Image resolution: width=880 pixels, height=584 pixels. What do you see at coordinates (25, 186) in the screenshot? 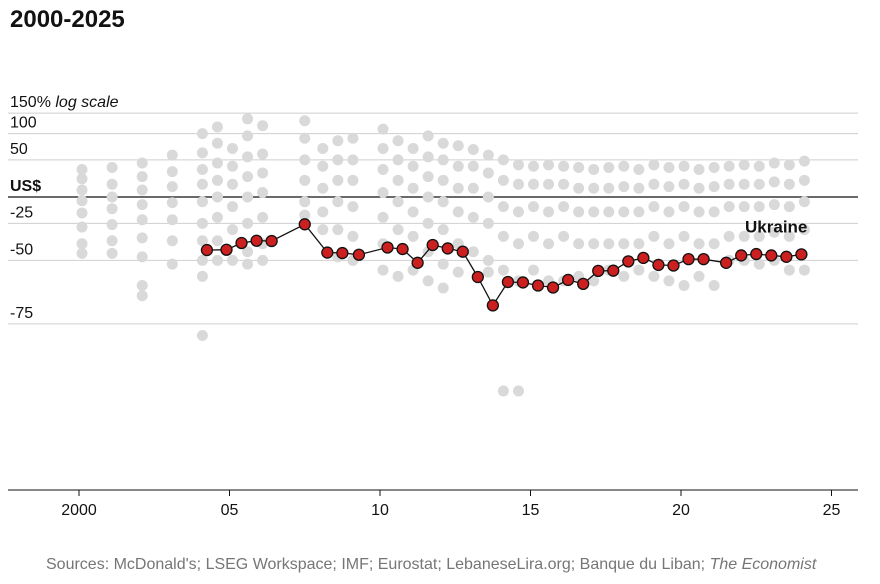
I see `baseline-label: US$` at bounding box center [25, 186].